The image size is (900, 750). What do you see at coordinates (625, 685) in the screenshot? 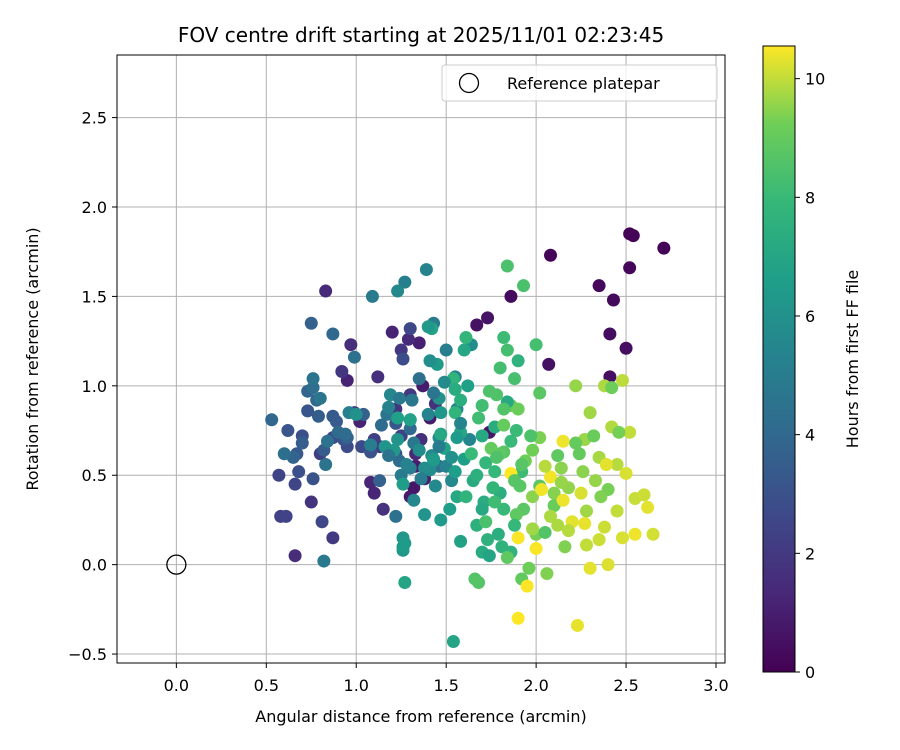
I see `x-tick-label: 2.5` at bounding box center [625, 685].